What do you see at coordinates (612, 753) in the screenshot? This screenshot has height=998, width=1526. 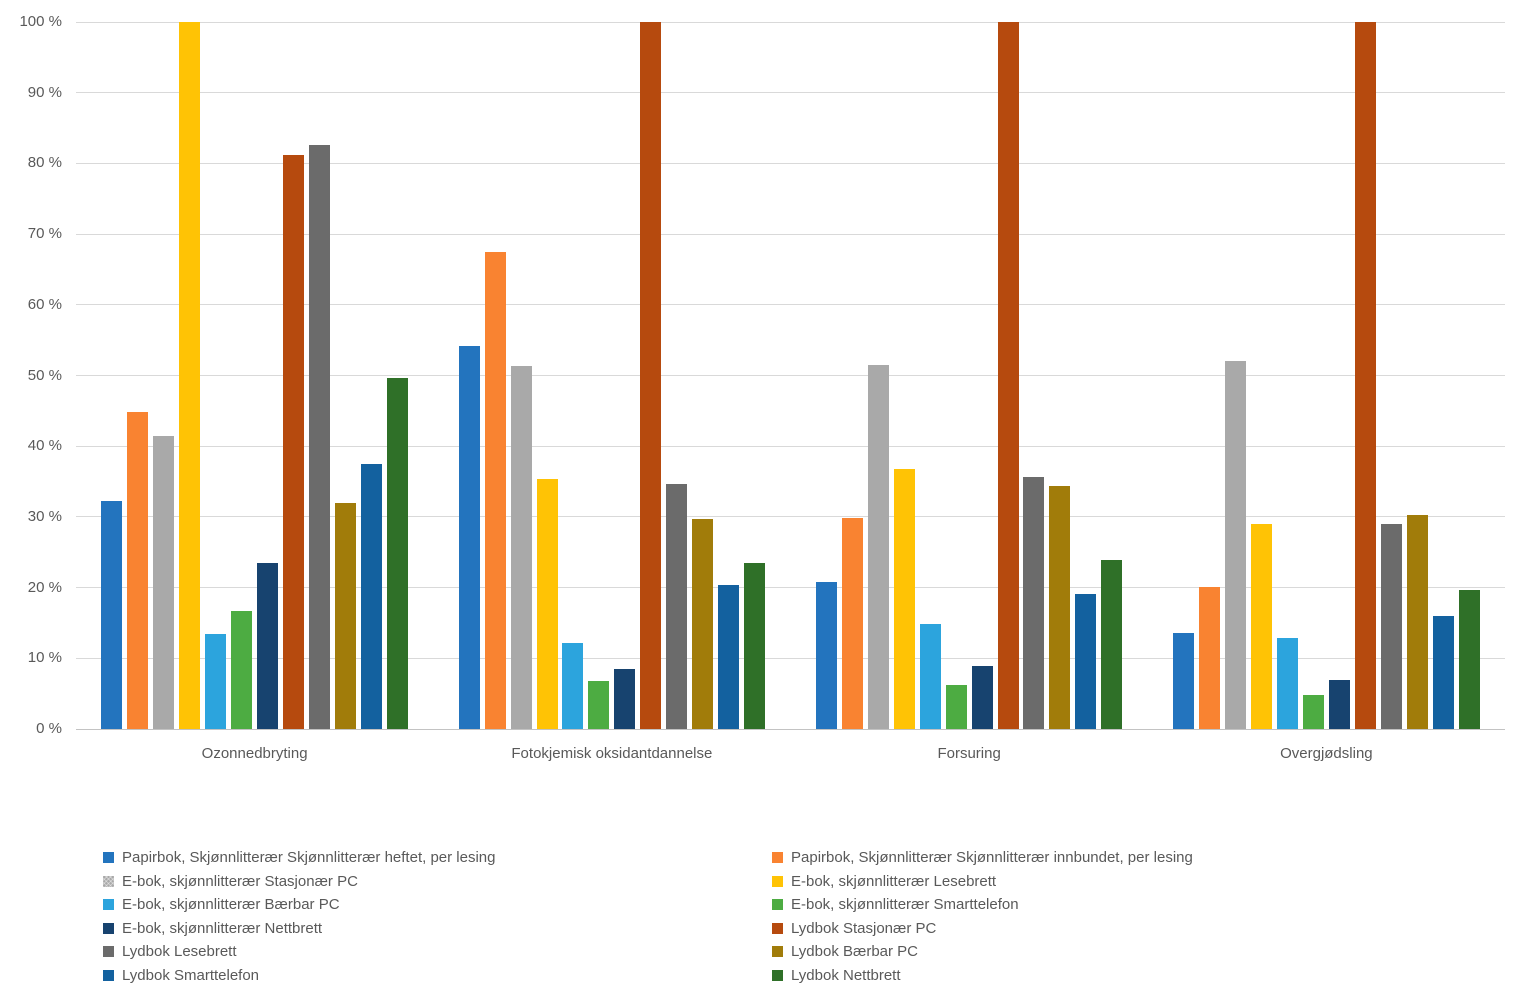 I see `category-label: Fotokjemisk oksidantdannelse` at bounding box center [612, 753].